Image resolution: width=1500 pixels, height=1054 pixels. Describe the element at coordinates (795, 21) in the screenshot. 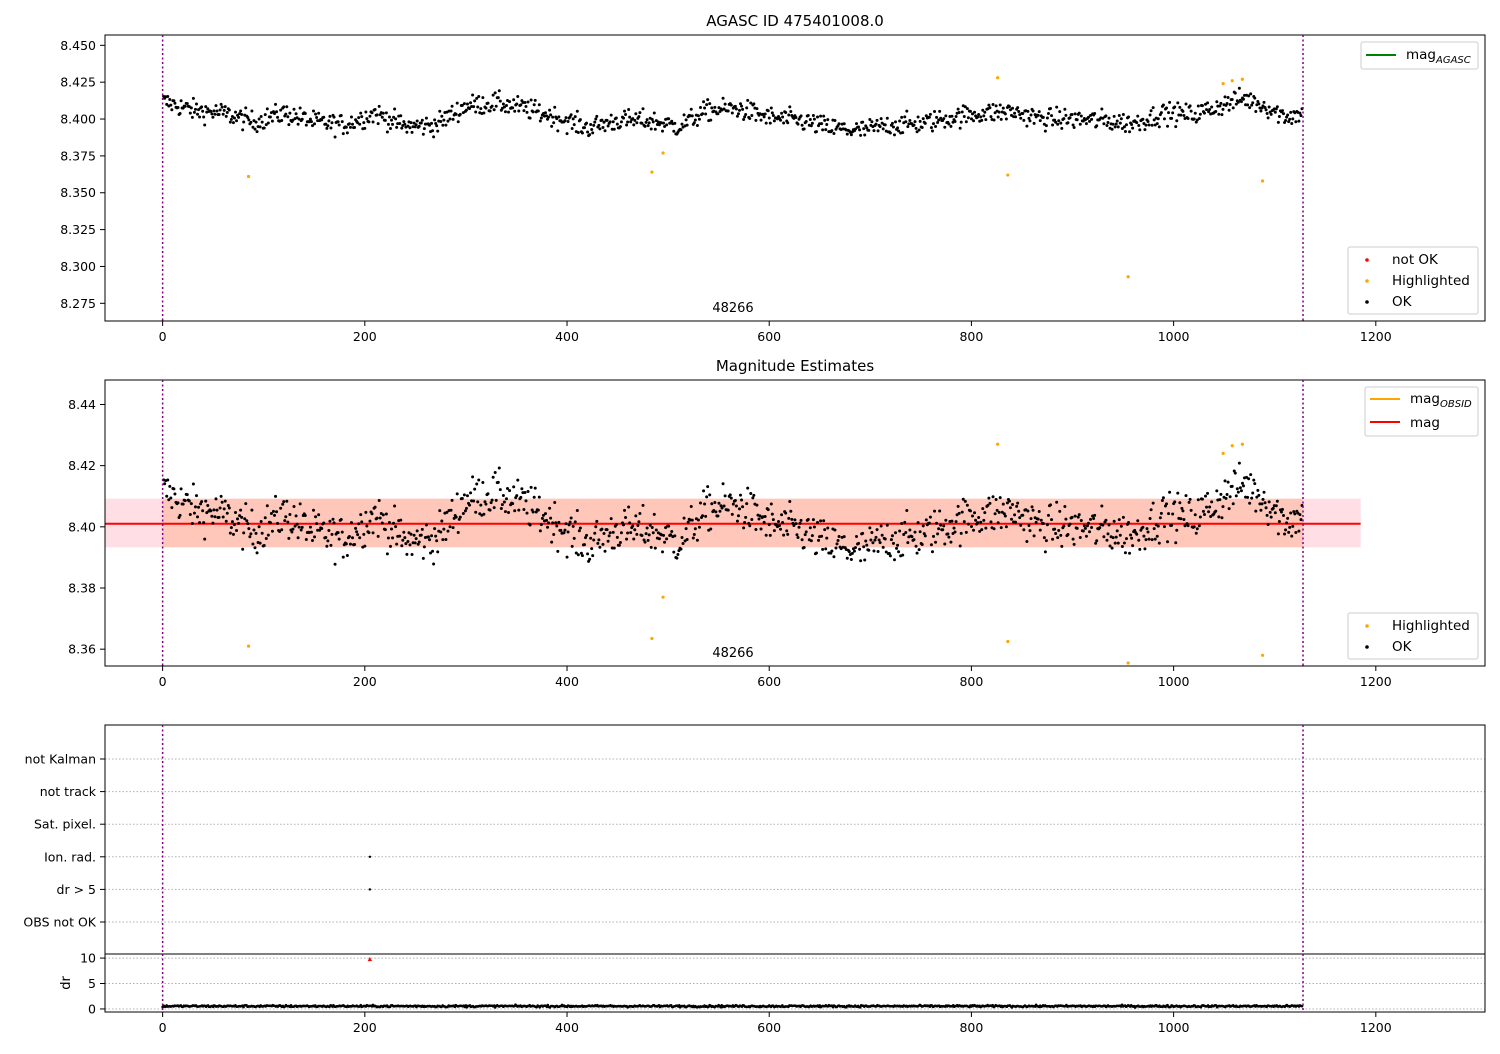

I see `agasc-panel-title: AGASC ID 475401008.0` at that location.